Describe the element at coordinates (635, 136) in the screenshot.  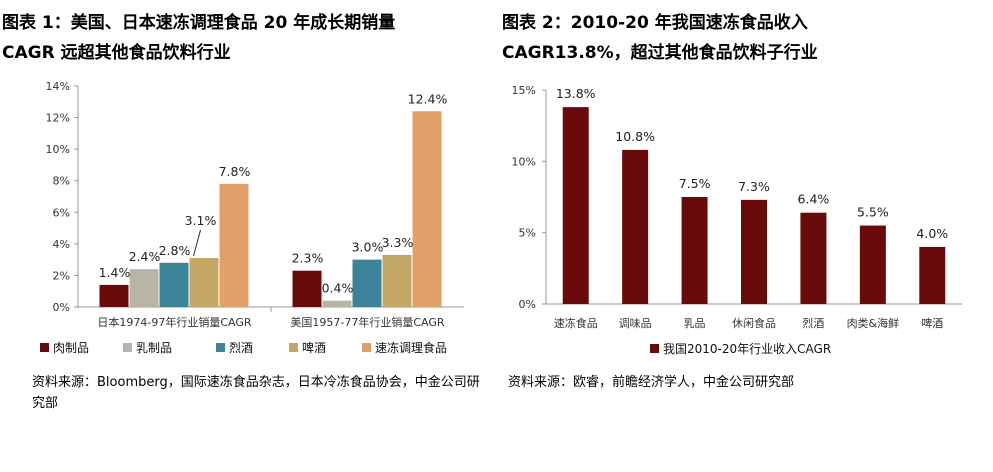
I see `data-label: 10.8%` at that location.